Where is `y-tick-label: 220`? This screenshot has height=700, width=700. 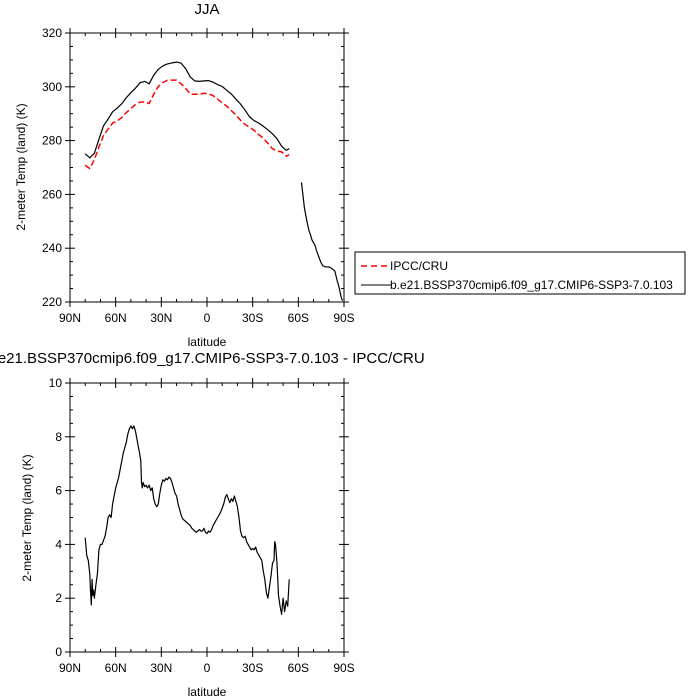
y-tick-label: 220 is located at coordinates (52, 302).